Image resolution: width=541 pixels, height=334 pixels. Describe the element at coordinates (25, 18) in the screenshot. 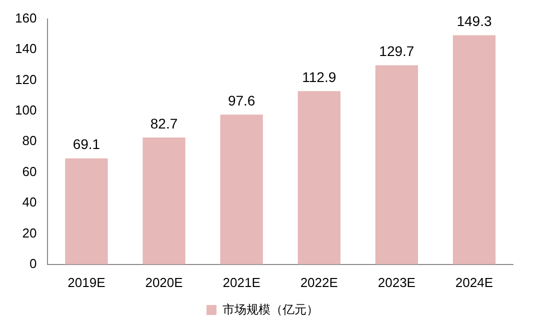

I see `y-tick-label: 160` at that location.